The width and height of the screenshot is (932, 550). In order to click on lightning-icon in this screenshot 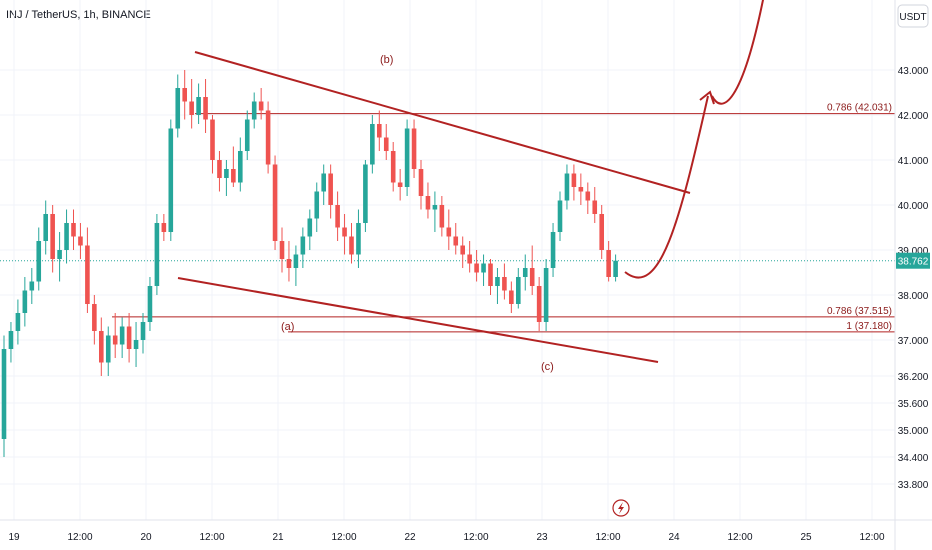, I will do `click(621, 508)`.